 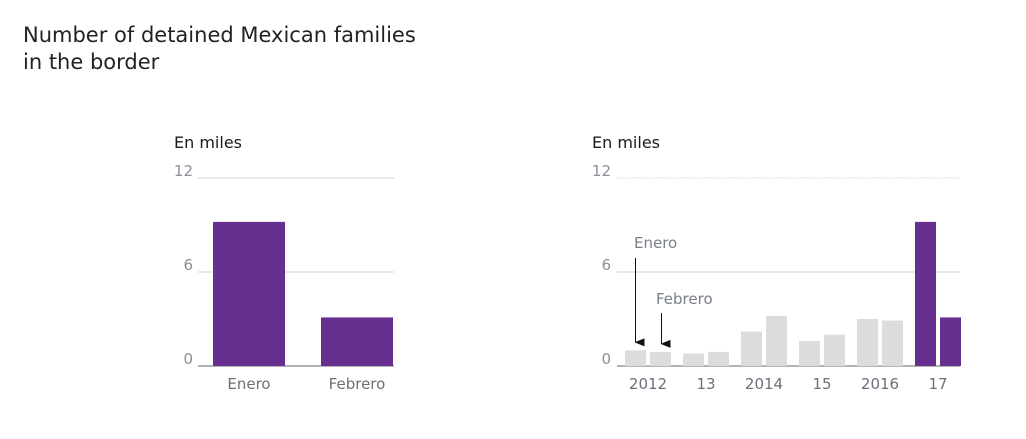 What do you see at coordinates (821, 384) in the screenshot?
I see `x-tick-label: 15` at bounding box center [821, 384].